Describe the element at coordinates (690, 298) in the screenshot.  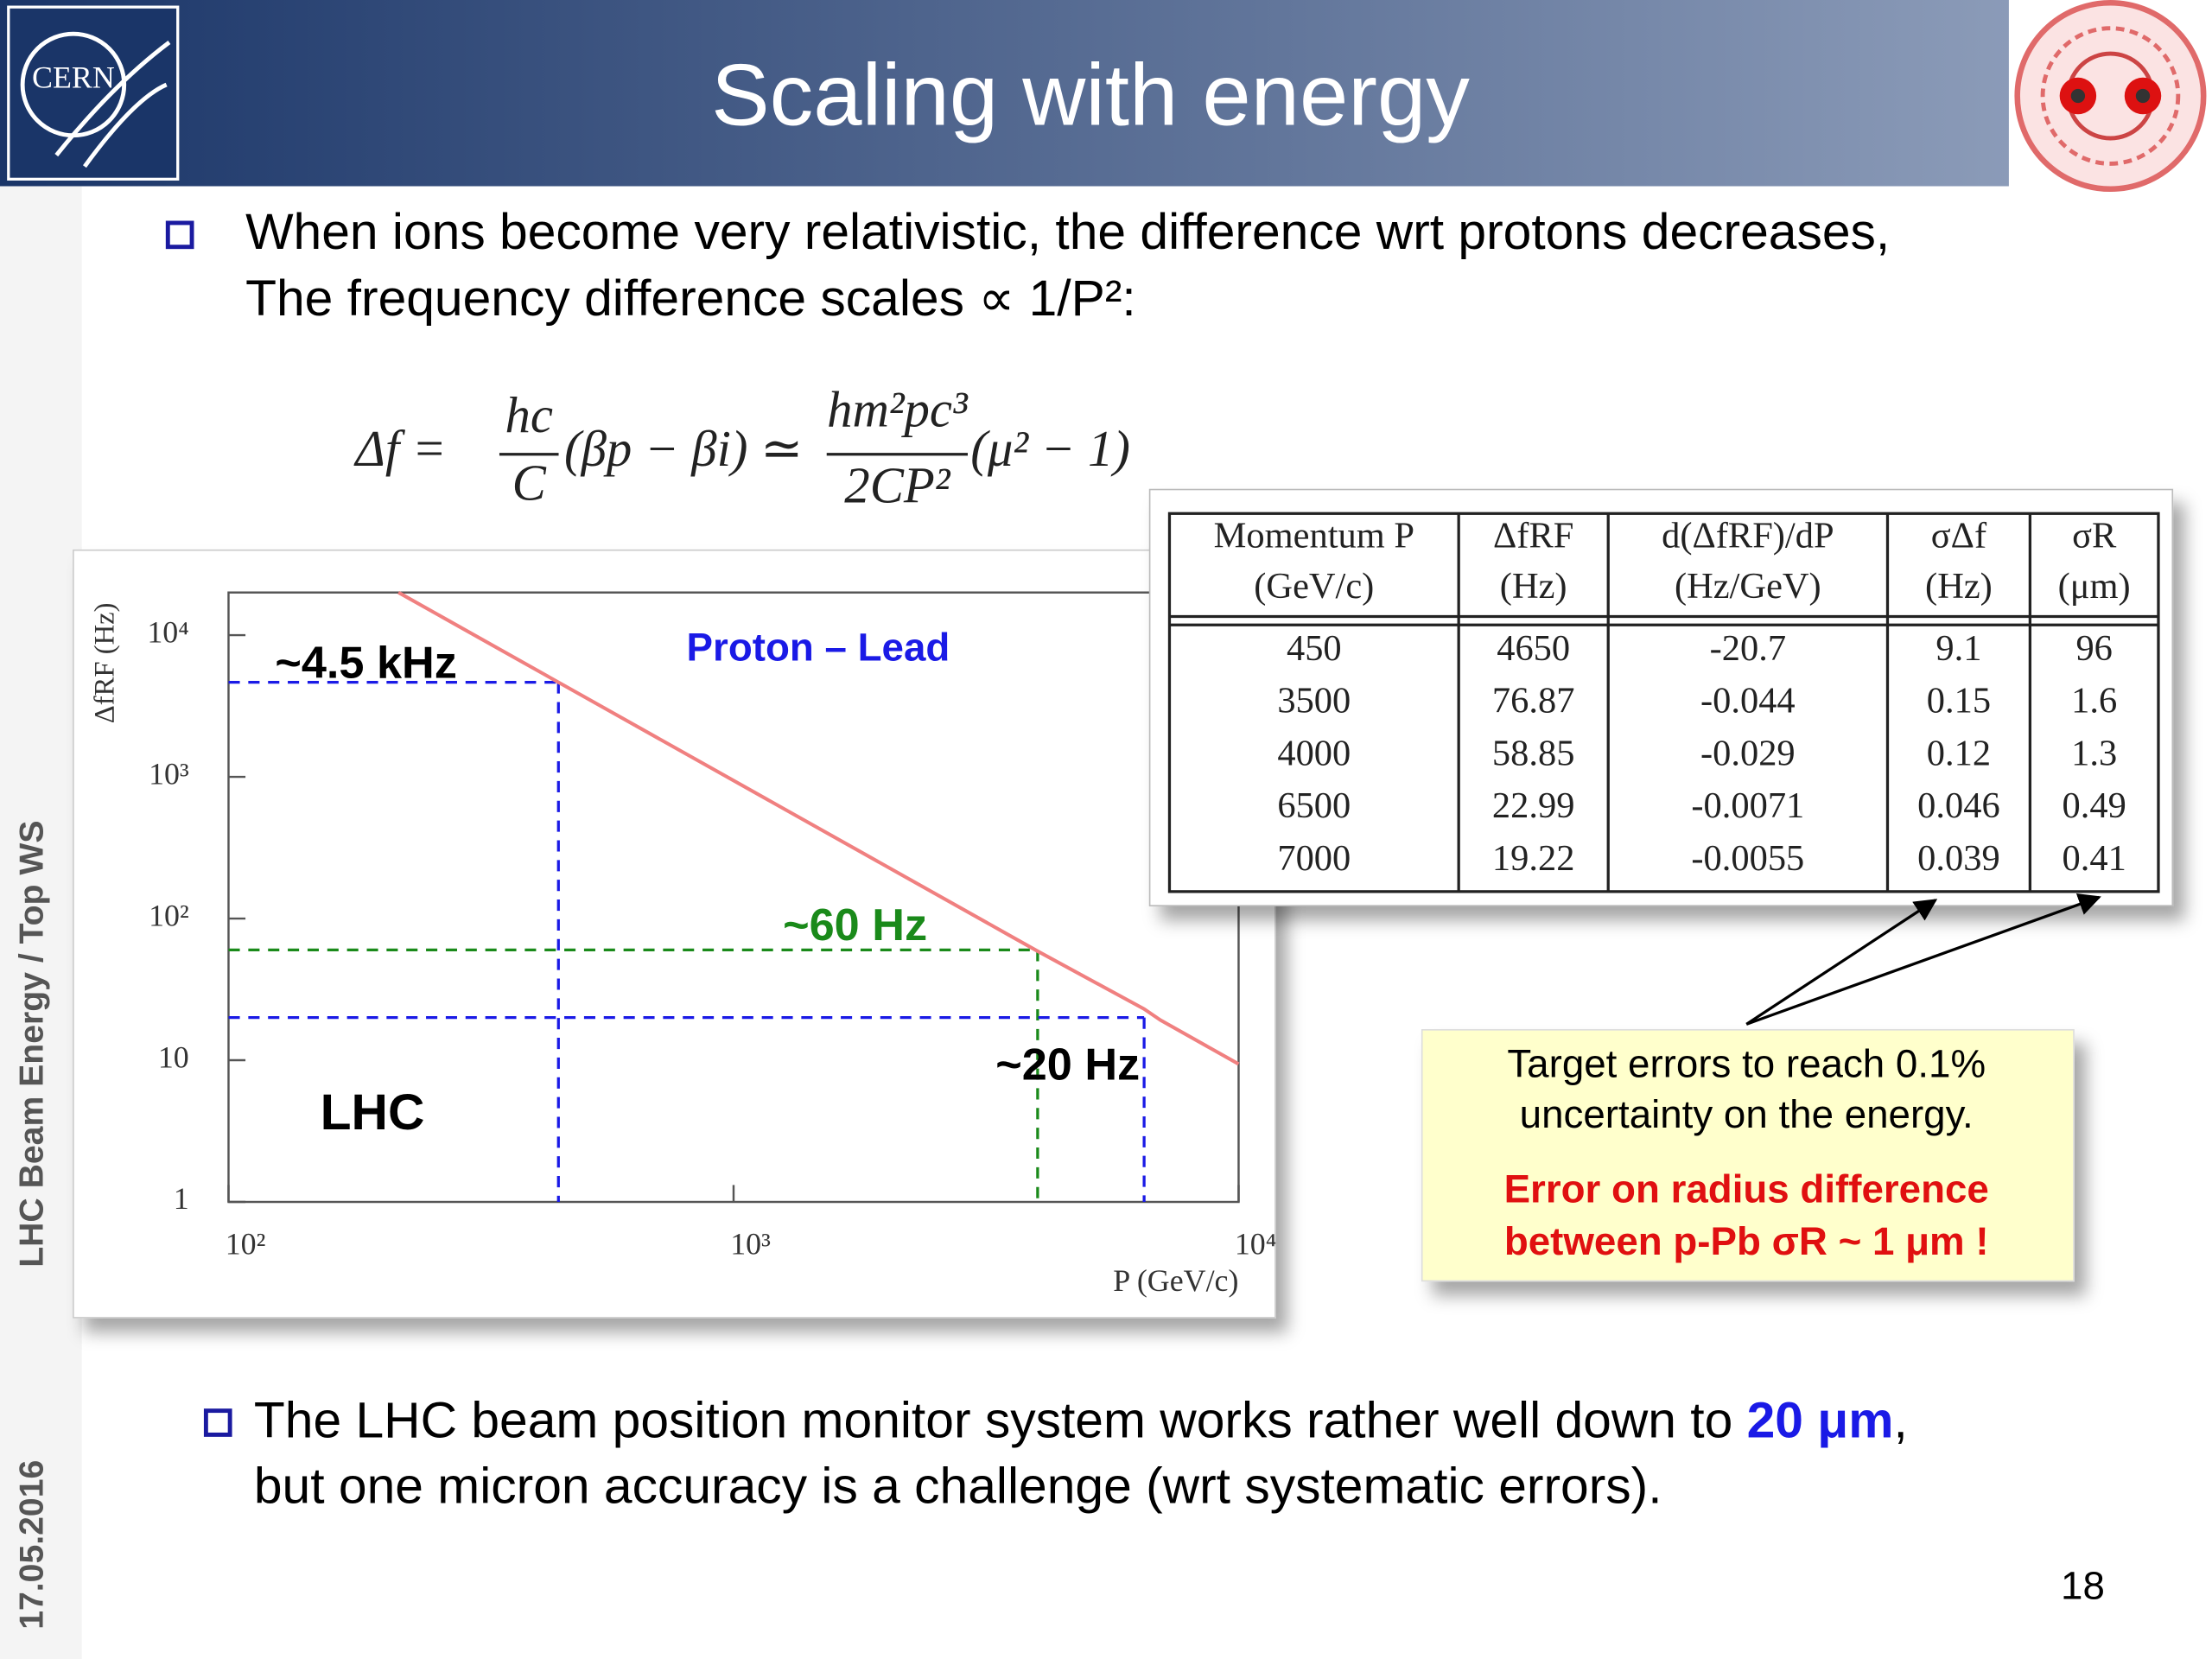
I see `bullet-text: The frequency difference scales ∝ 1/P²:` at that location.